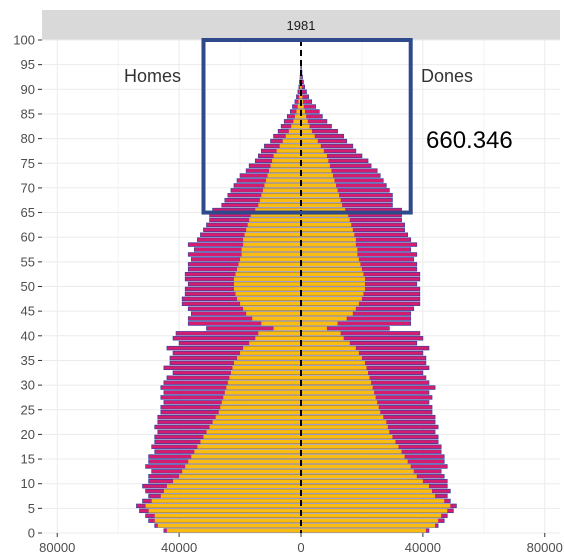 The image size is (564, 559). What do you see at coordinates (28, 113) in the screenshot?
I see `y-tick-label-17: 85` at bounding box center [28, 113].